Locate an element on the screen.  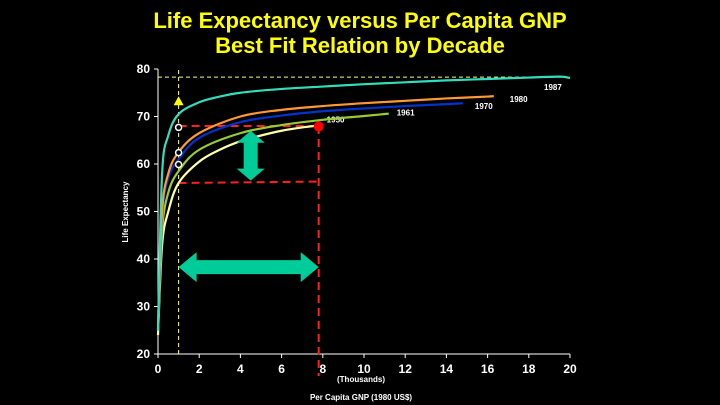
y-tick-label: 60 is located at coordinates (144, 164).